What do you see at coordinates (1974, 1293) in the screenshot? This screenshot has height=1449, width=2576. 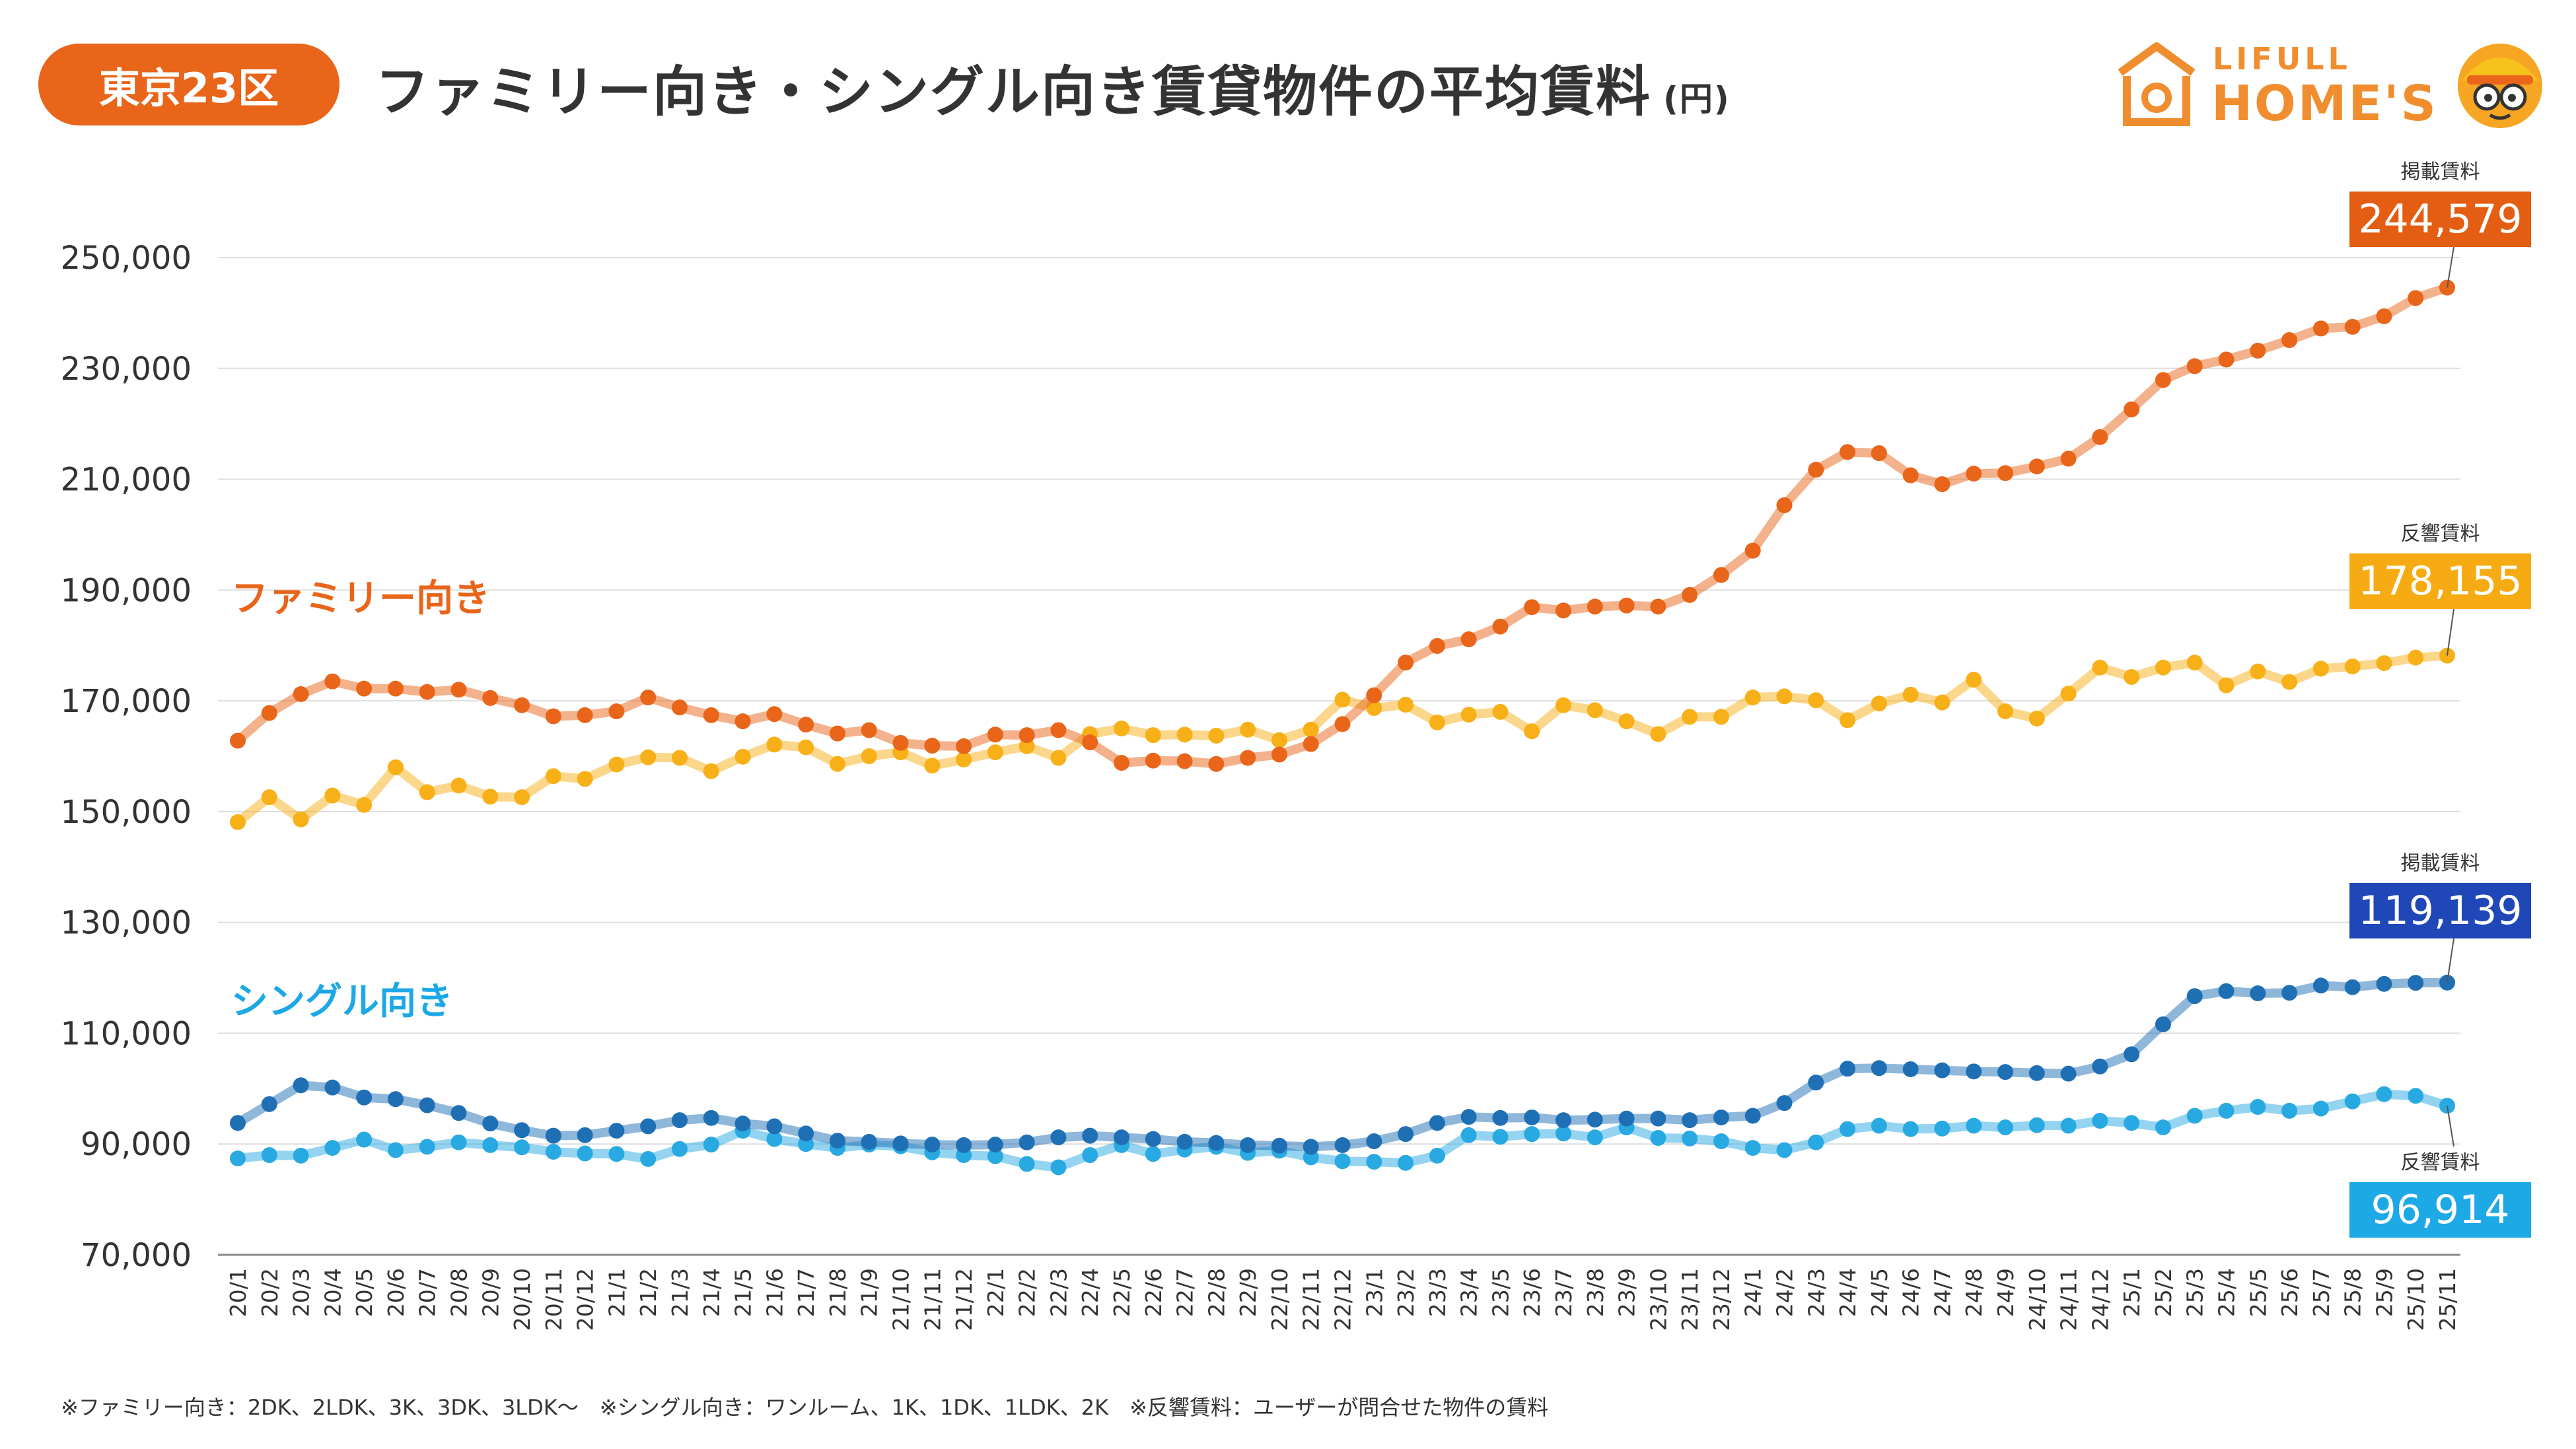 I see `x-tick-label: 24/8` at bounding box center [1974, 1293].